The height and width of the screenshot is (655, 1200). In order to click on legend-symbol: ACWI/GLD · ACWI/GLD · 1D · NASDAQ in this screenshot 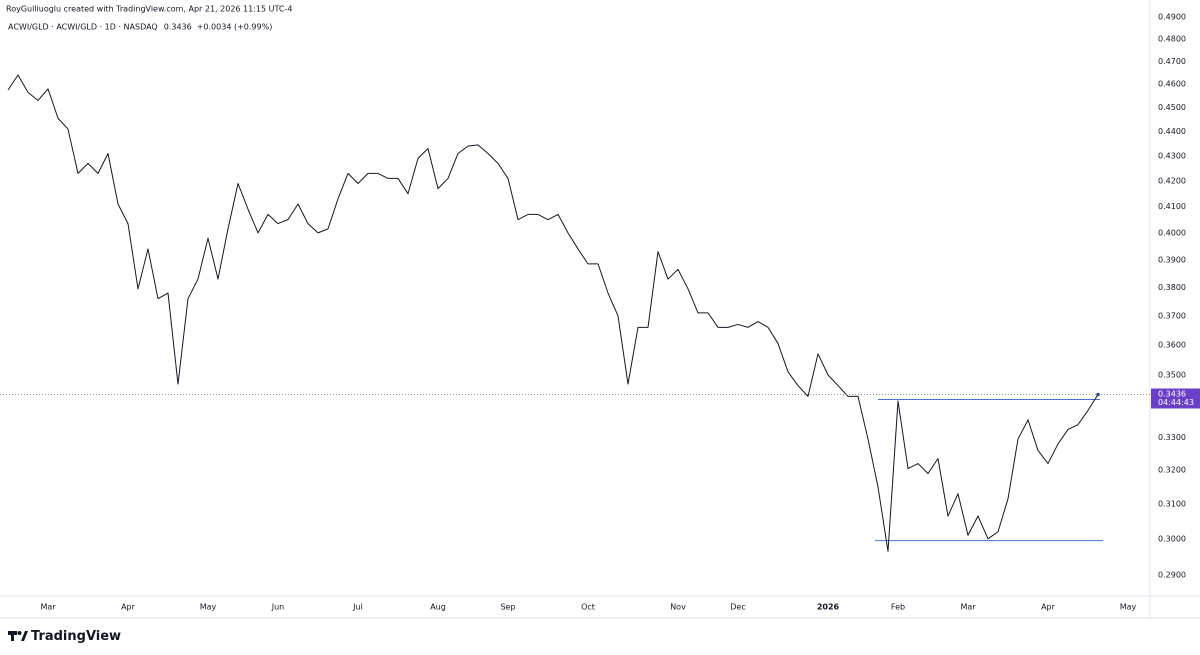, I will do `click(83, 27)`.